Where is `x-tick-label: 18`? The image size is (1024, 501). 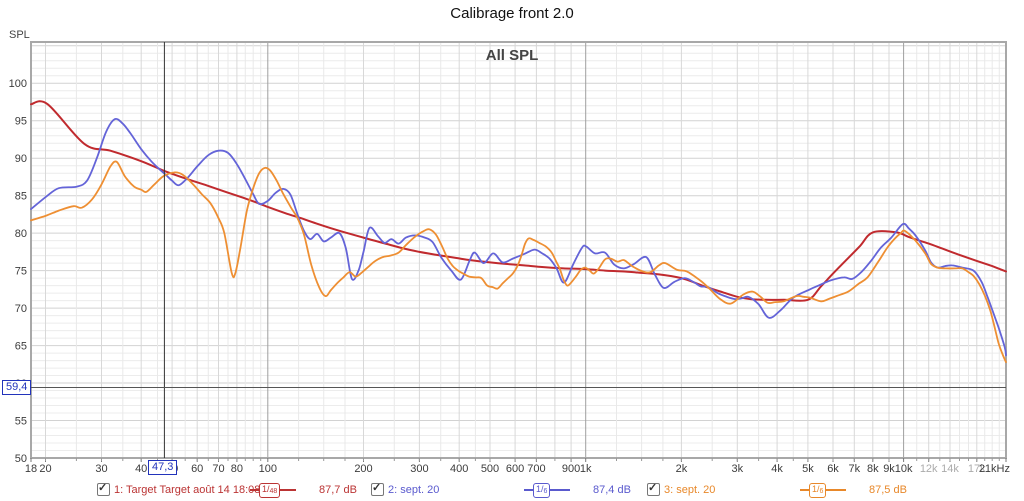
x-tick-label: 18 is located at coordinates (31, 469).